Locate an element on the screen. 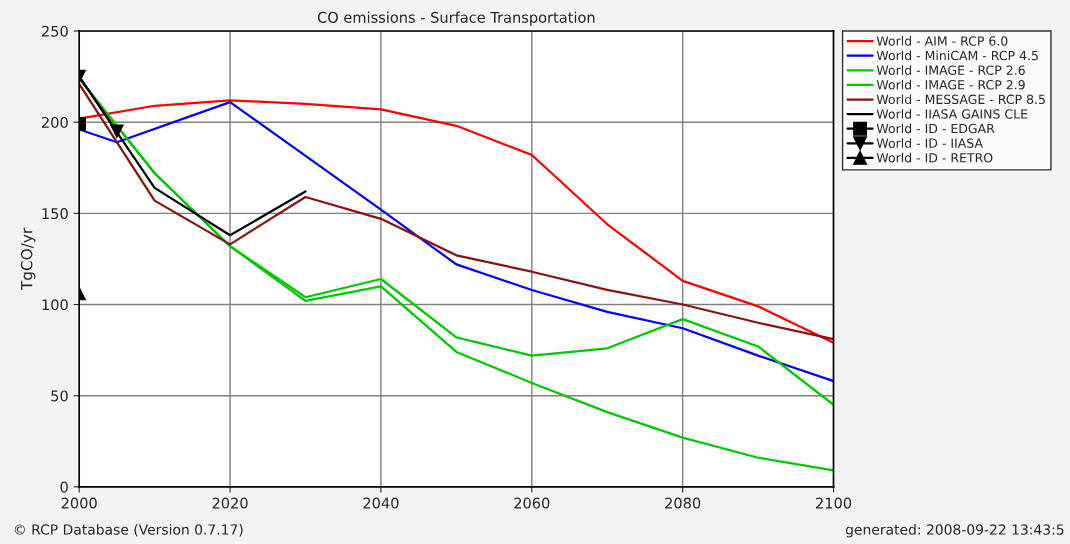 The image size is (1070, 544). x-tick-label: 2040 is located at coordinates (381, 503).